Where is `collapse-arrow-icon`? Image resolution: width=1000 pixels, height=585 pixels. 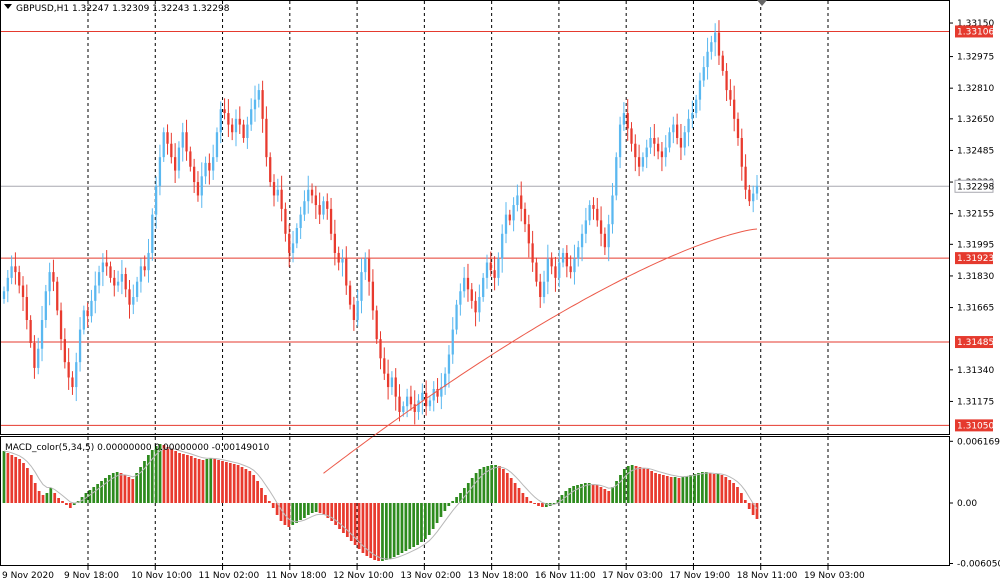
collapse-arrow-icon is located at coordinates (8, 6).